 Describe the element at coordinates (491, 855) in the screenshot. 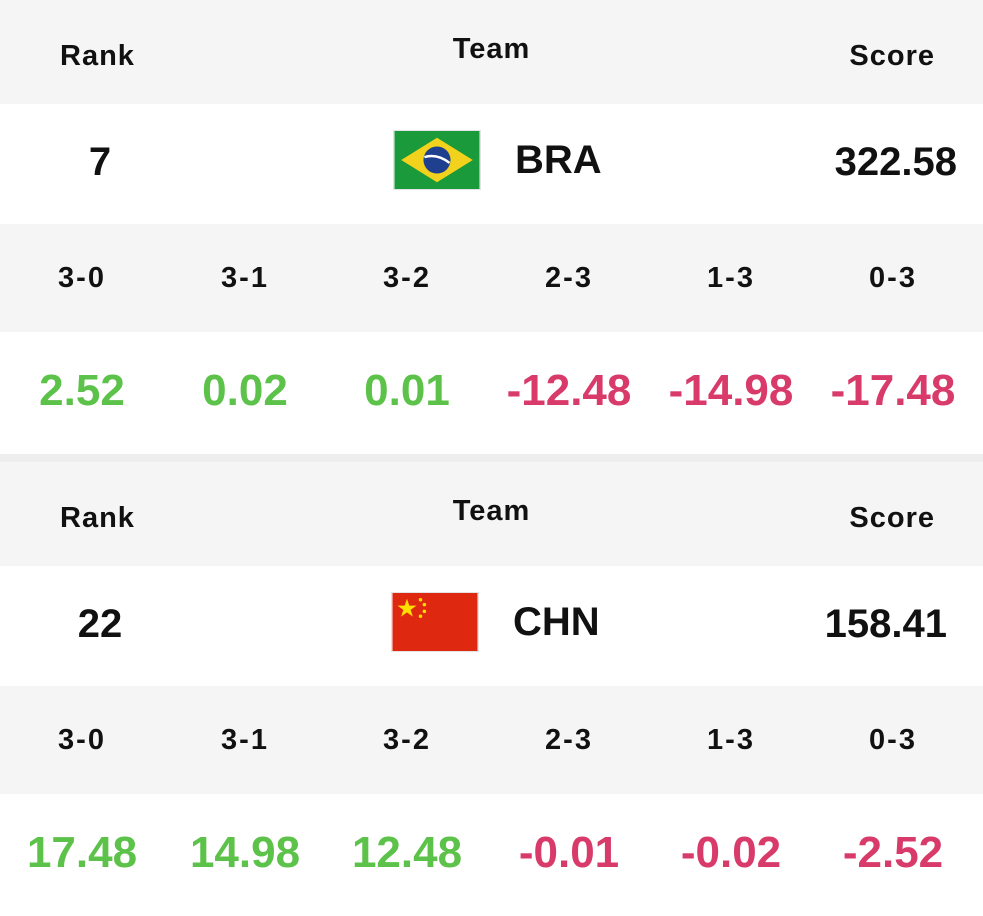

I see `score-change-row: 17.48 14.98 12.48 -0.01 -0.02 -2.52` at that location.